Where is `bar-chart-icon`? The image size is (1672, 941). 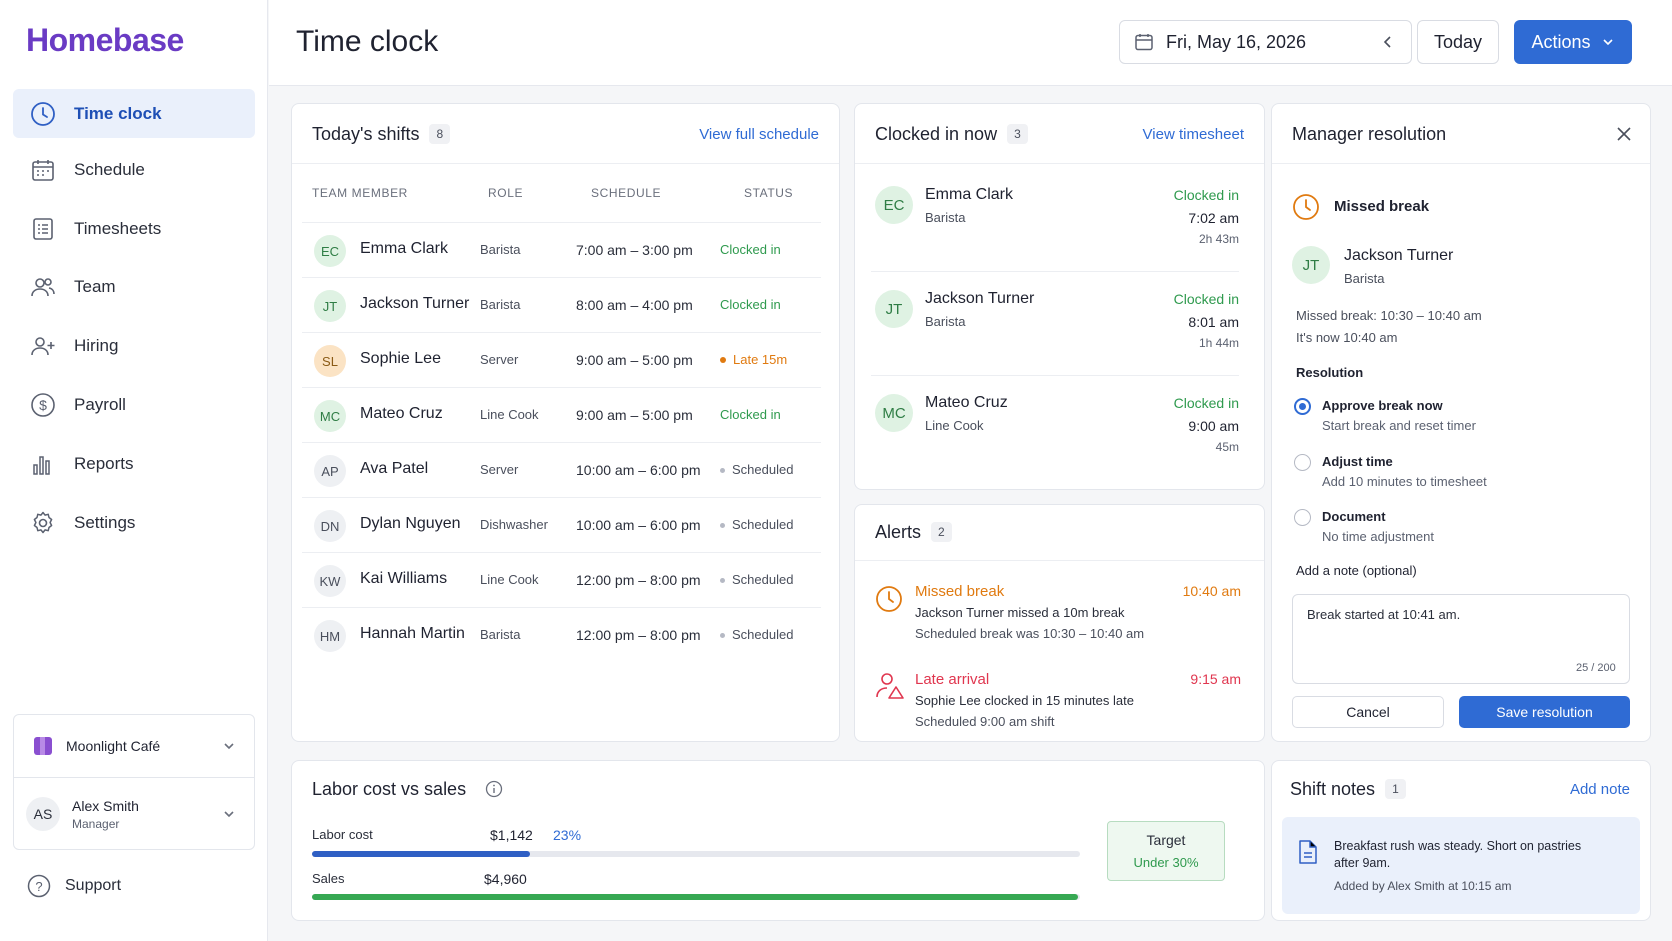
bar-chart-icon is located at coordinates (43, 464).